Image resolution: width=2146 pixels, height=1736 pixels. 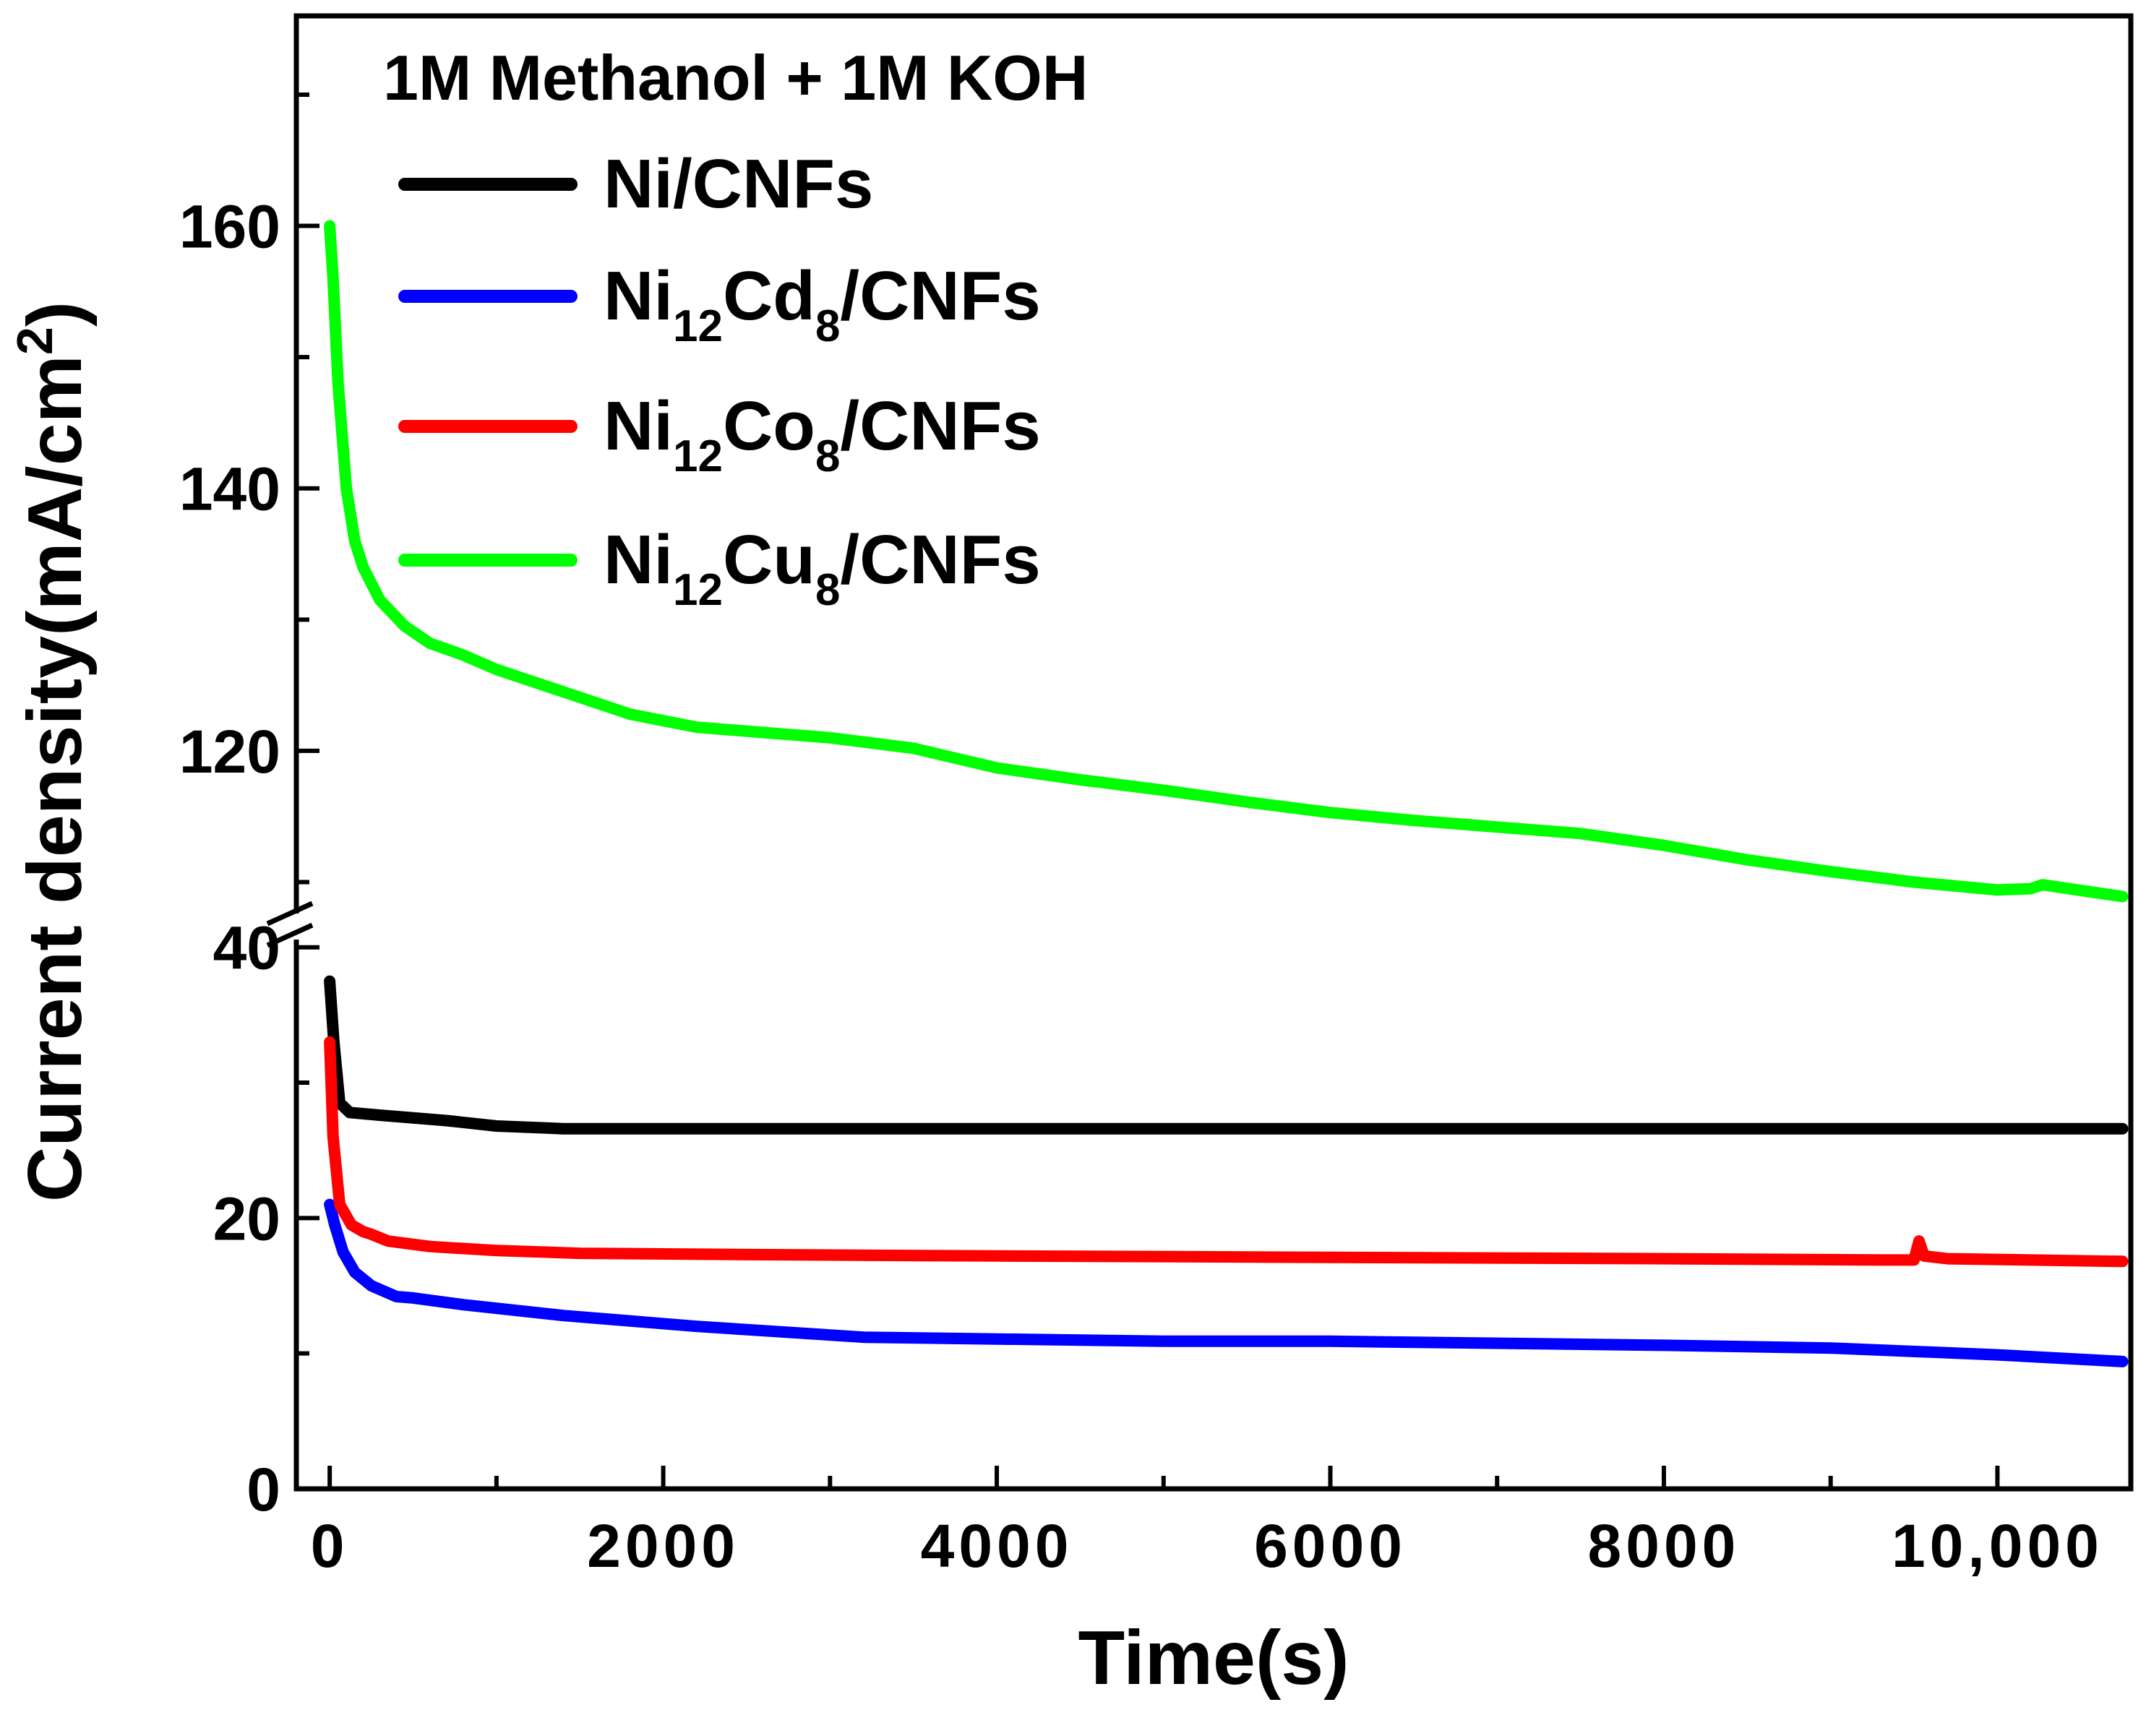 What do you see at coordinates (55, 778) in the screenshot?
I see `y-axis-label-main: Current density(mA/cm` at bounding box center [55, 778].